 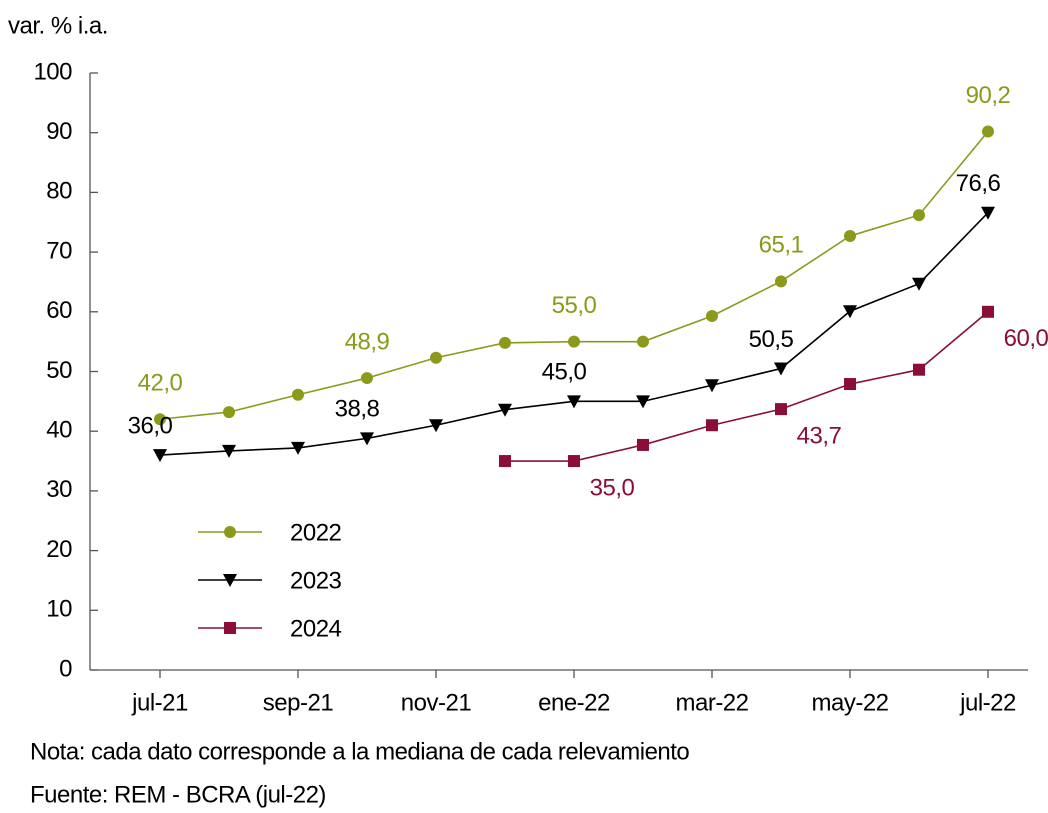 I want to click on value-label: 55,0, so click(x=574, y=305).